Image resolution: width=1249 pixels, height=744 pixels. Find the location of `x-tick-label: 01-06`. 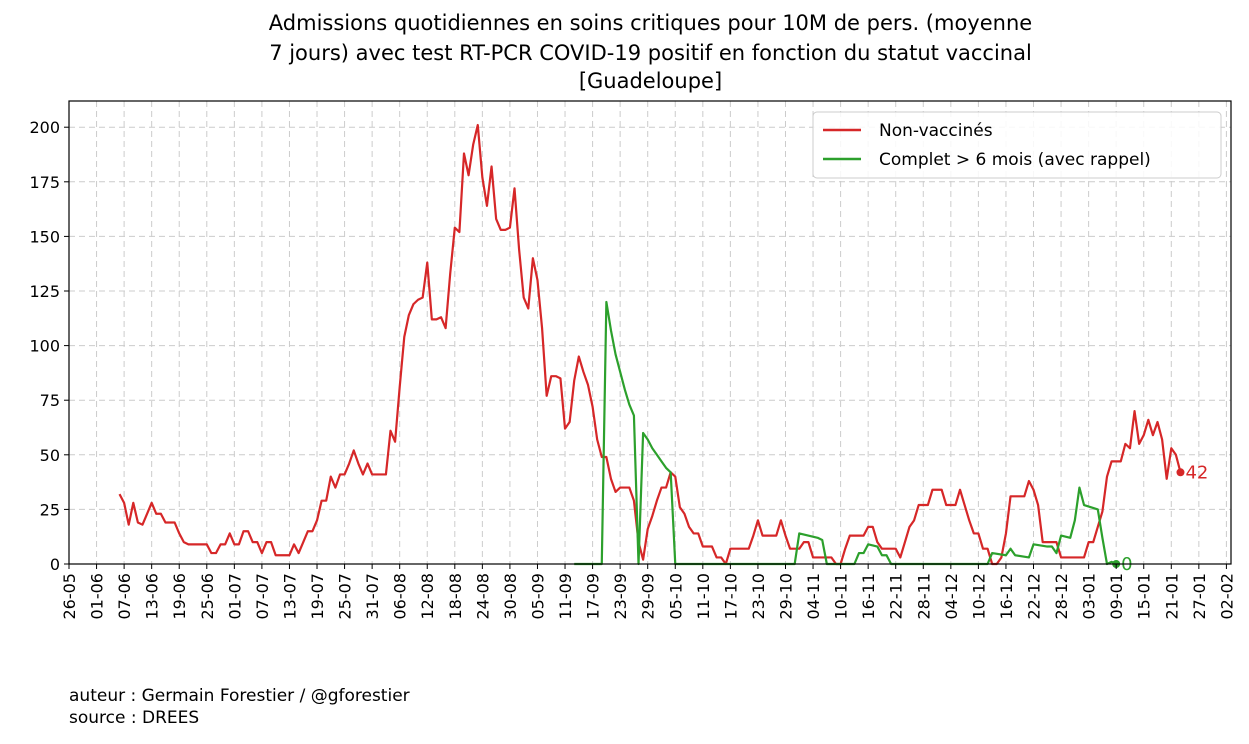

x-tick-label: 01-06 is located at coordinates (97, 596).